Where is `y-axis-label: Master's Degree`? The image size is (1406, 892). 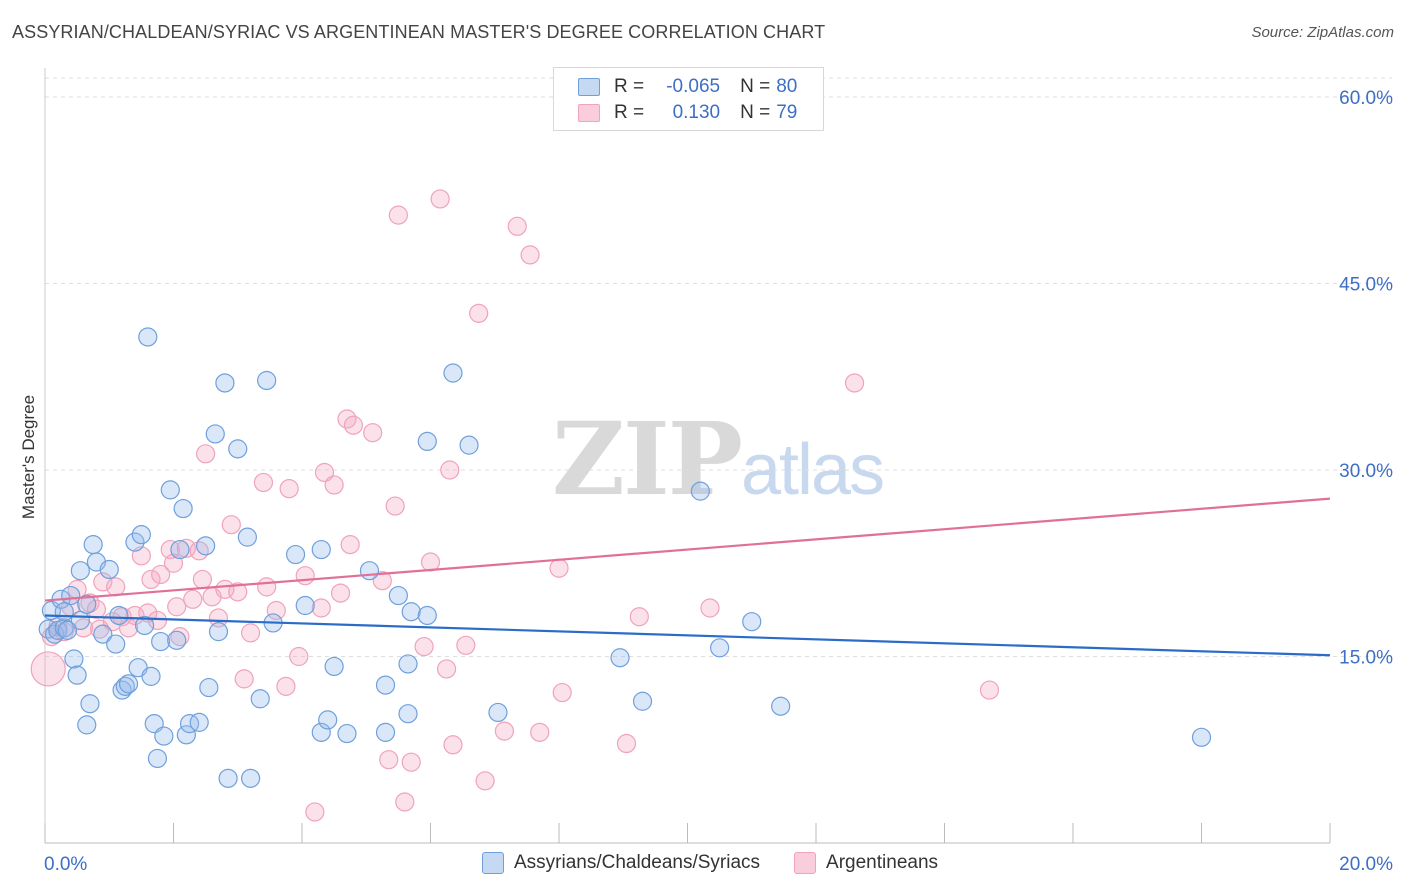 y-axis-label: Master's Degree is located at coordinates (28, 457).